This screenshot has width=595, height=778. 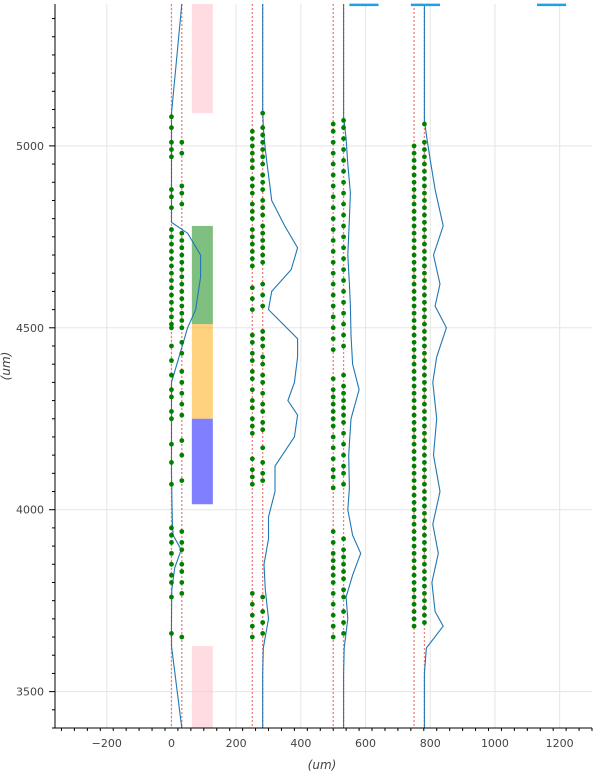 What do you see at coordinates (30, 328) in the screenshot?
I see `y-tick-label: 4500` at bounding box center [30, 328].